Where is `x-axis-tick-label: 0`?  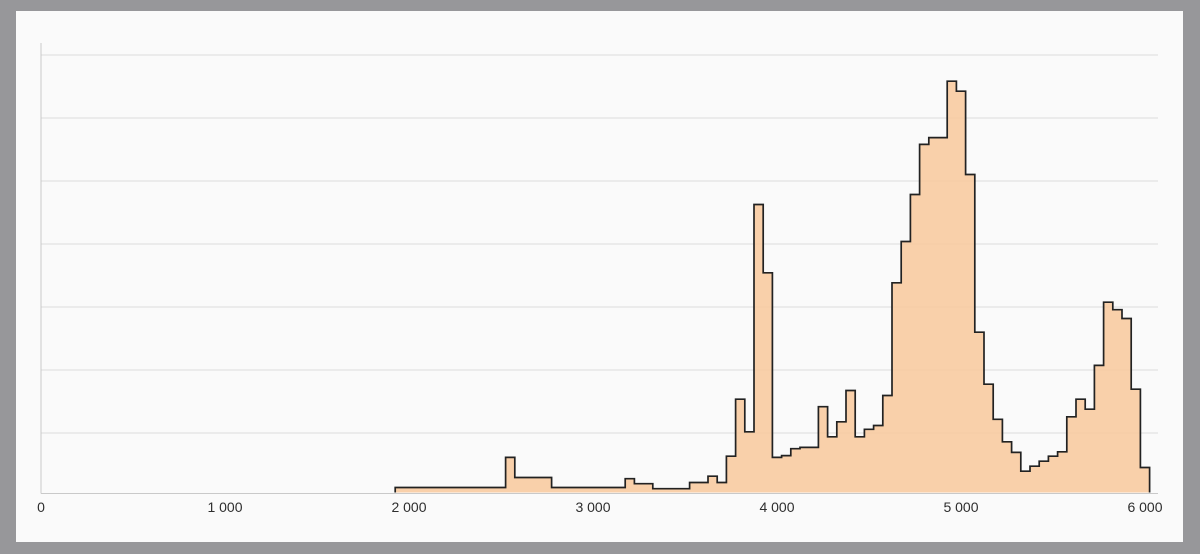 x-axis-tick-label: 0 is located at coordinates (41, 507).